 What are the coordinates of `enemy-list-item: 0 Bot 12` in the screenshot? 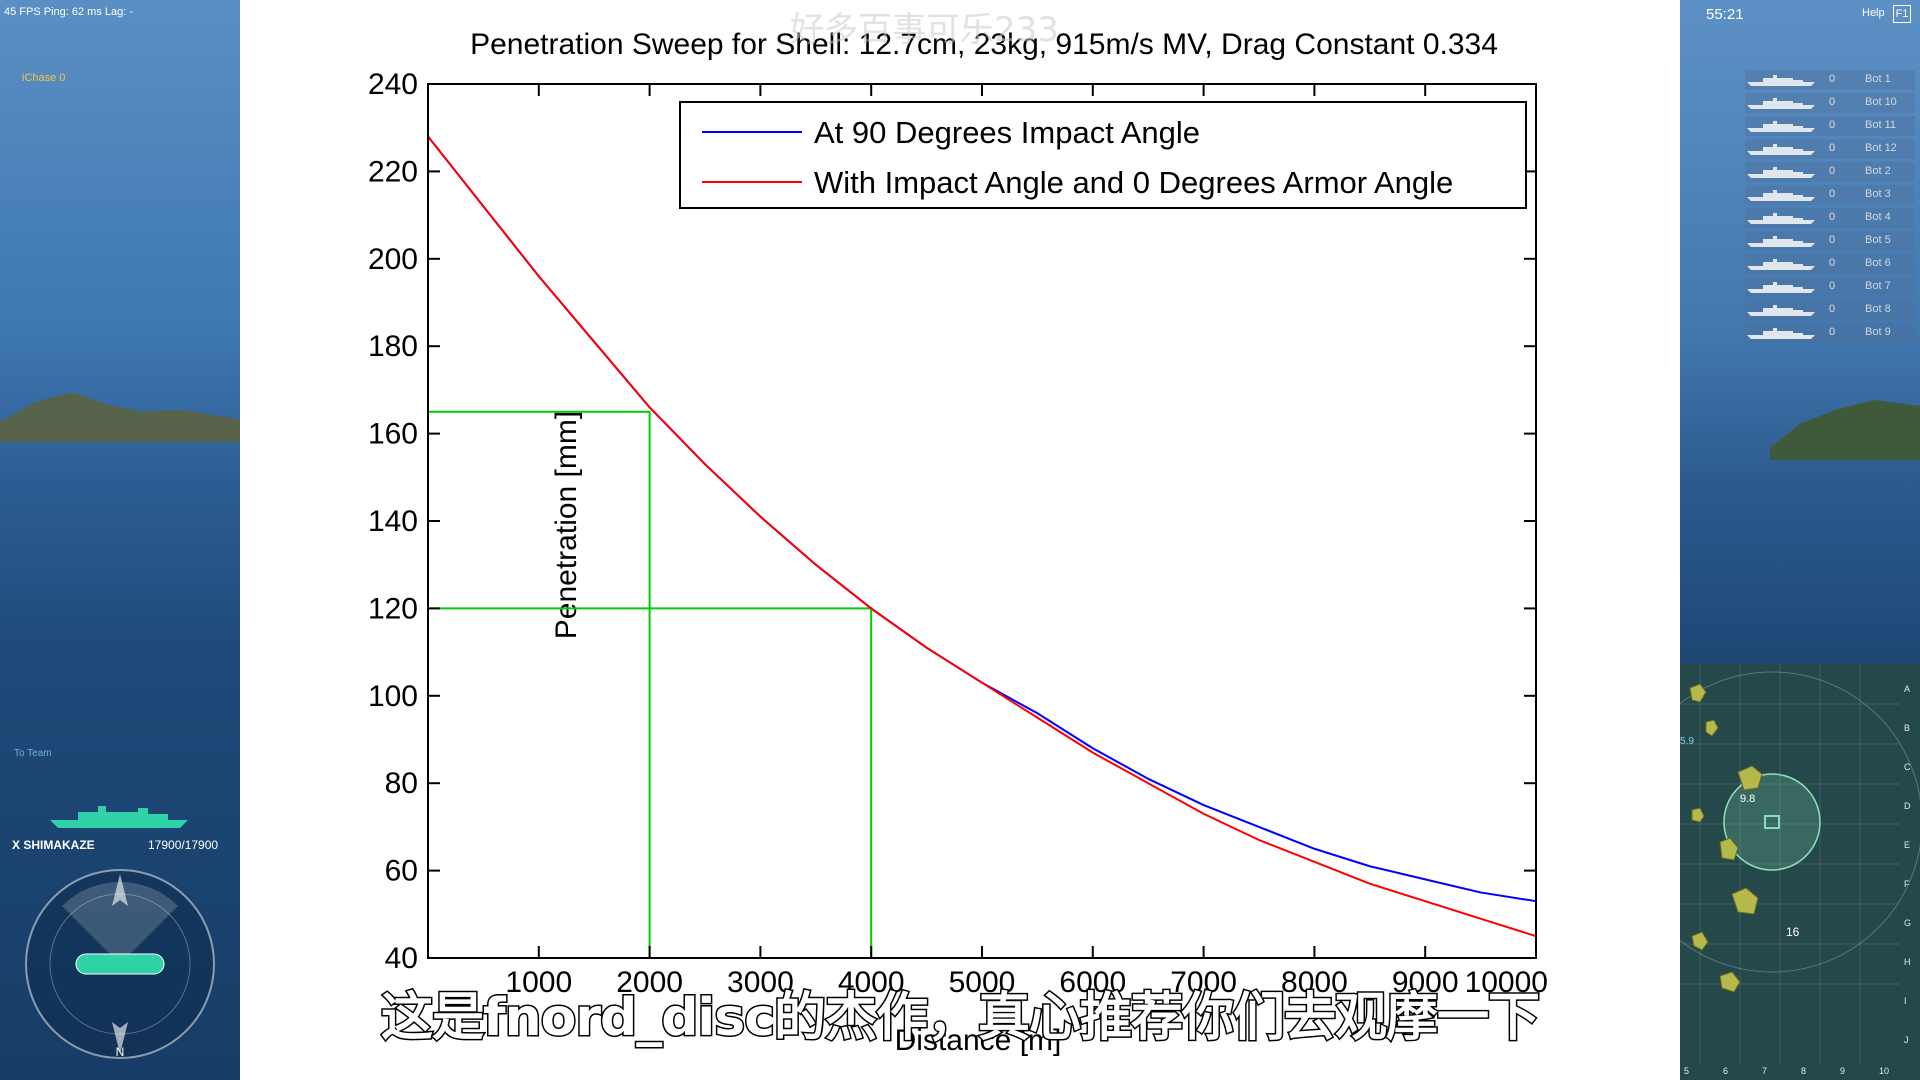 It's located at (1830, 149).